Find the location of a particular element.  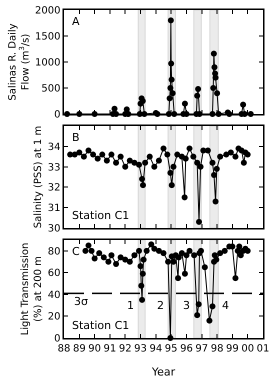

x-tick-label: 92 is located at coordinates (125, 349).